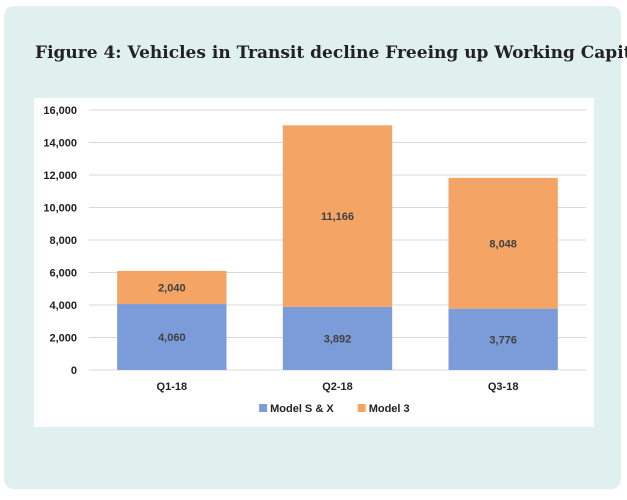 This screenshot has height=500, width=627. Describe the element at coordinates (302, 409) in the screenshot. I see `legend-label: Model S & X` at that location.